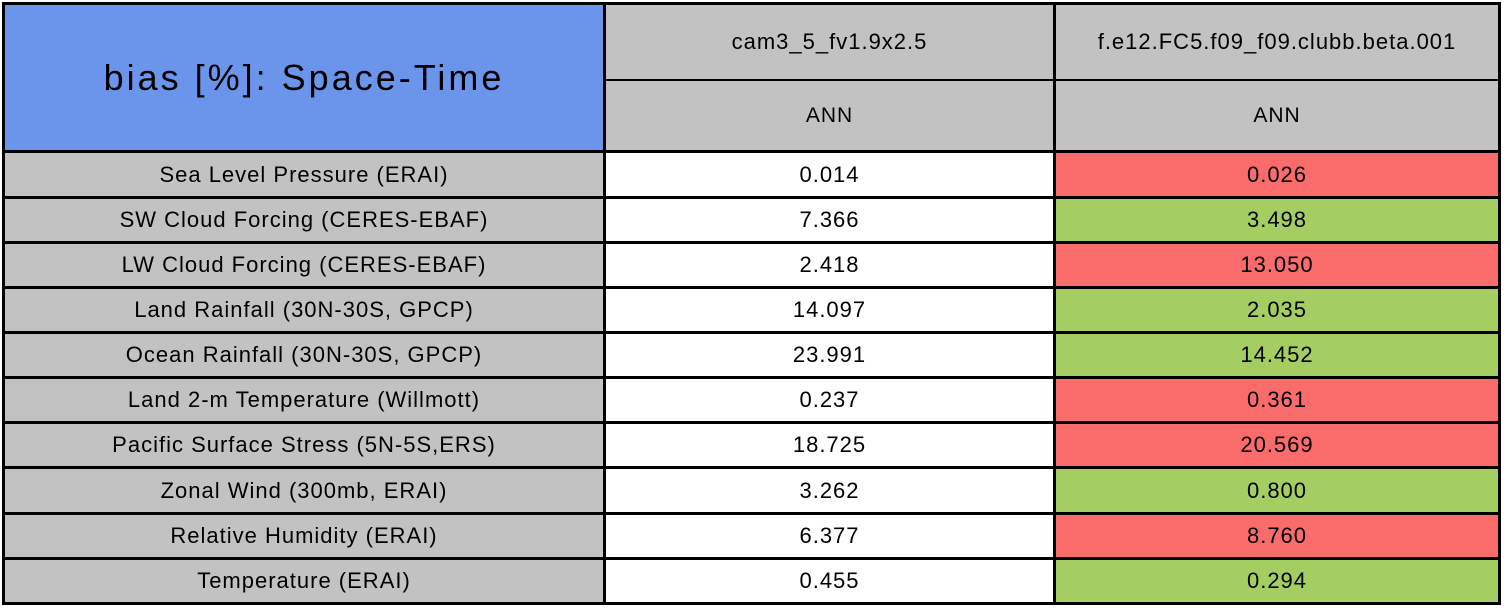  Describe the element at coordinates (1277, 400) in the screenshot. I see `value-cell: 0.361` at that location.